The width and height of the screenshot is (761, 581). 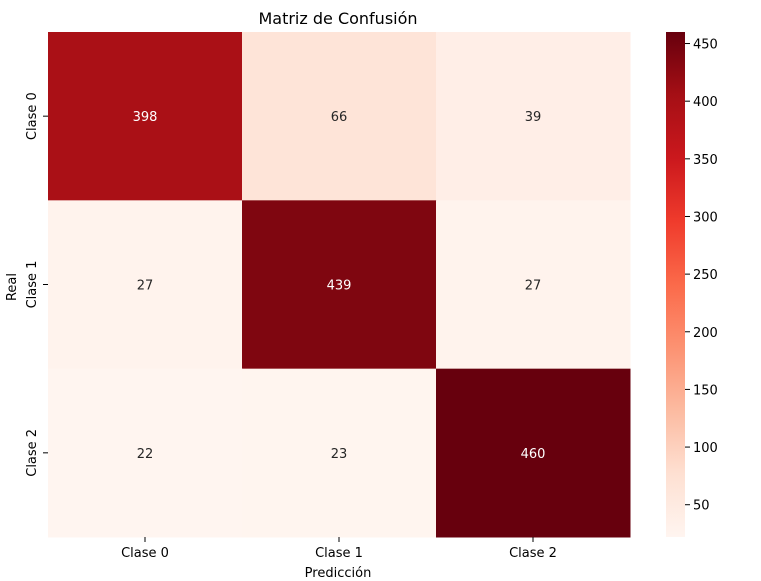 What do you see at coordinates (339, 553) in the screenshot?
I see `x-tick-label: Clase 1` at bounding box center [339, 553].